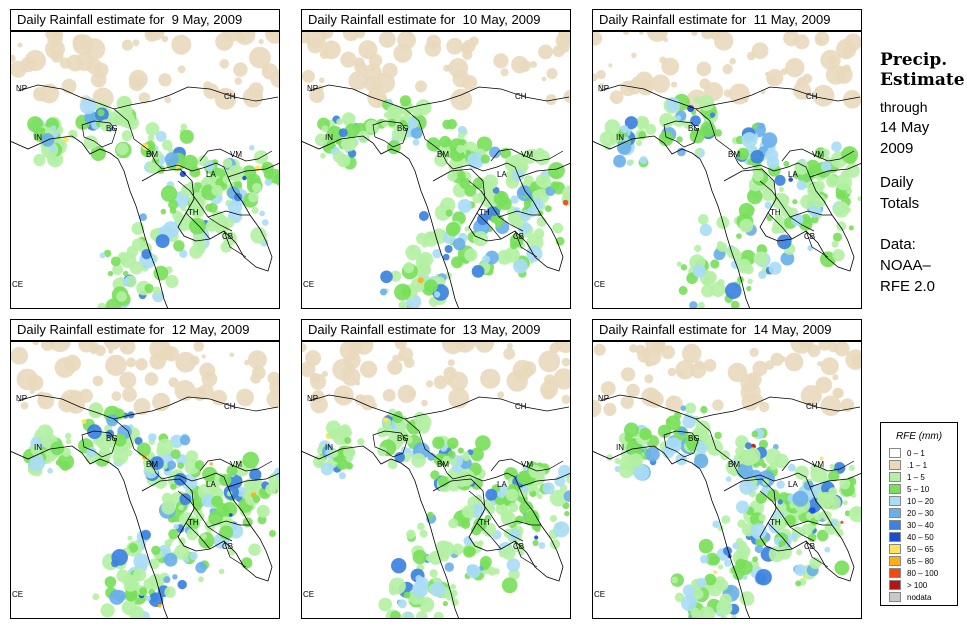 Image resolution: width=967 pixels, height=639 pixels. I want to click on country-label-vm: VM, so click(818, 154).